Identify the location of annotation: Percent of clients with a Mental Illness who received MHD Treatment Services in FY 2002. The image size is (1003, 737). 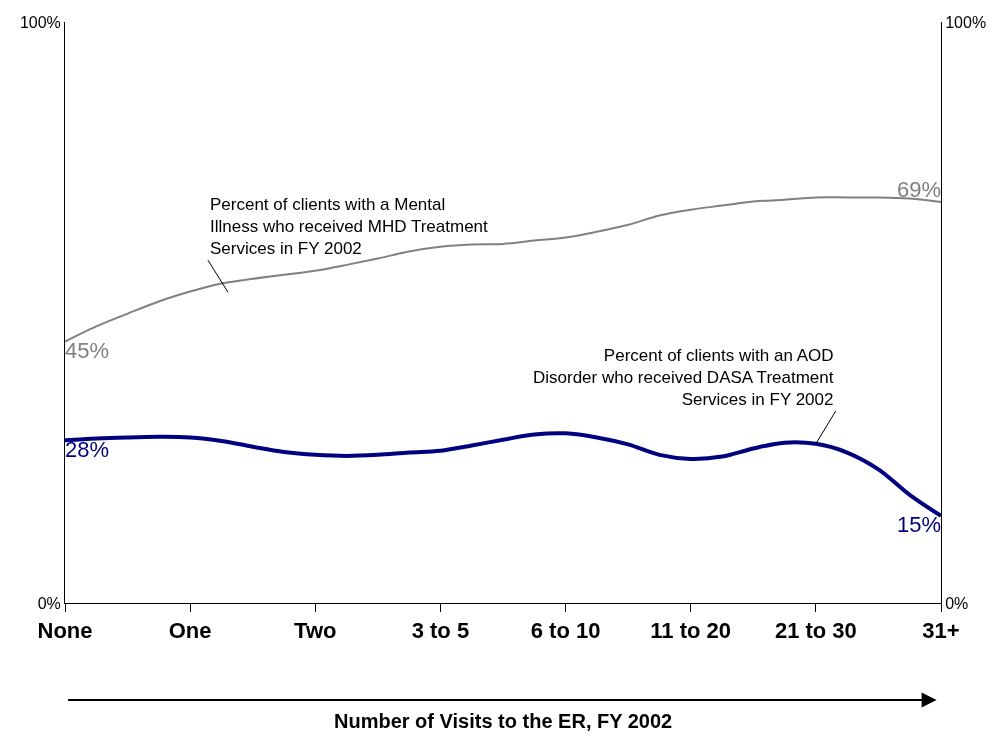
(349, 227).